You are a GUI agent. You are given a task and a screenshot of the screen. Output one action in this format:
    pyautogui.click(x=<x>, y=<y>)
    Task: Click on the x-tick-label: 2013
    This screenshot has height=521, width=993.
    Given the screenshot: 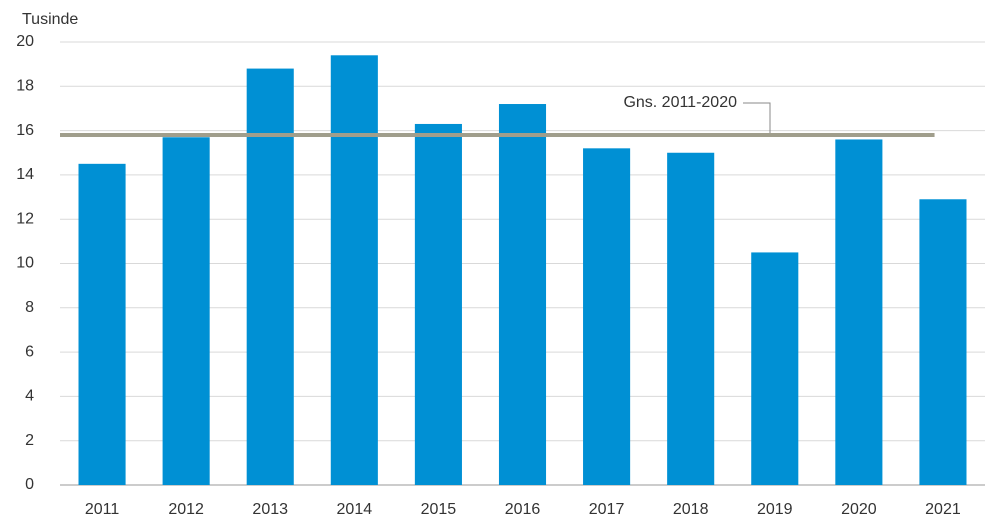 What is the action you would take?
    pyautogui.click(x=270, y=509)
    